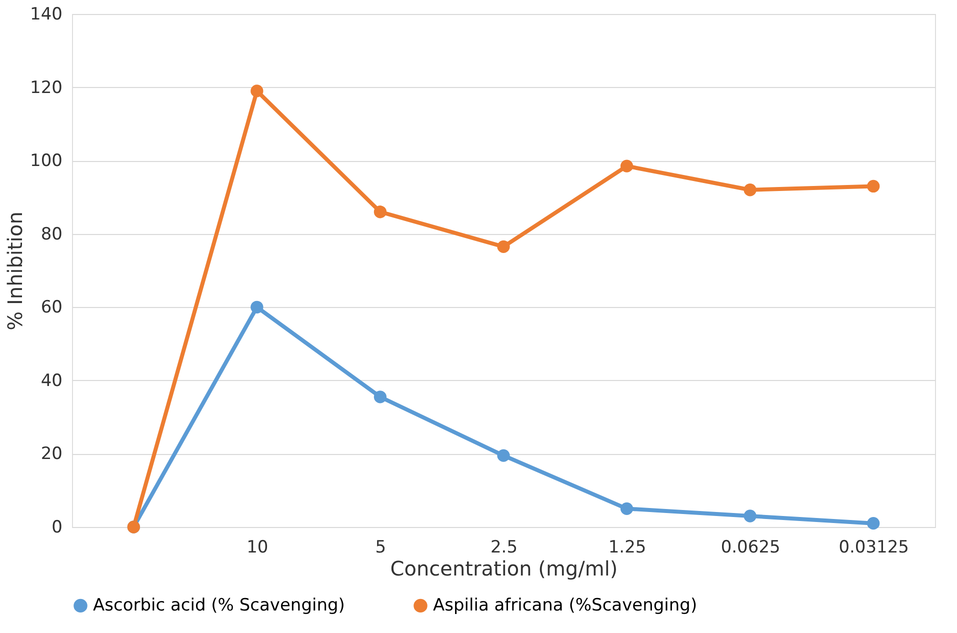 The width and height of the screenshot is (957, 633). I want to click on y-tick-label: 60, so click(51, 308).